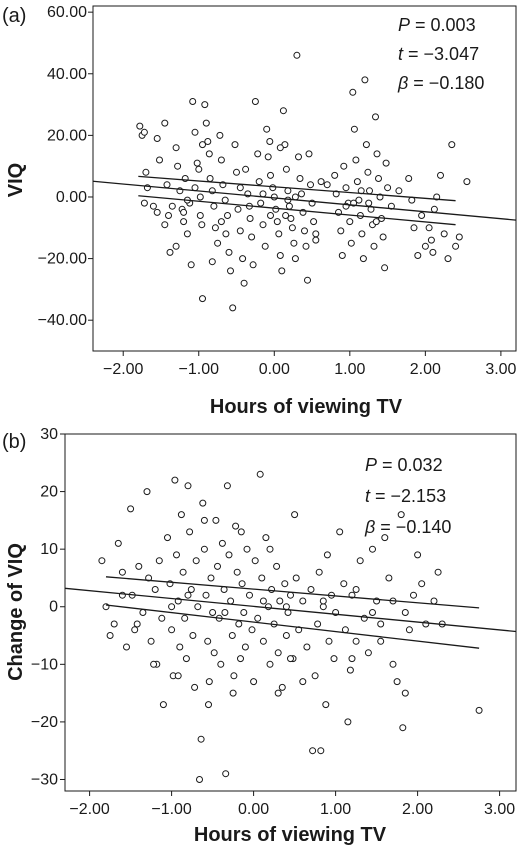  Describe the element at coordinates (402, 83) in the screenshot. I see `panel-a-stat-symbol: β` at that location.